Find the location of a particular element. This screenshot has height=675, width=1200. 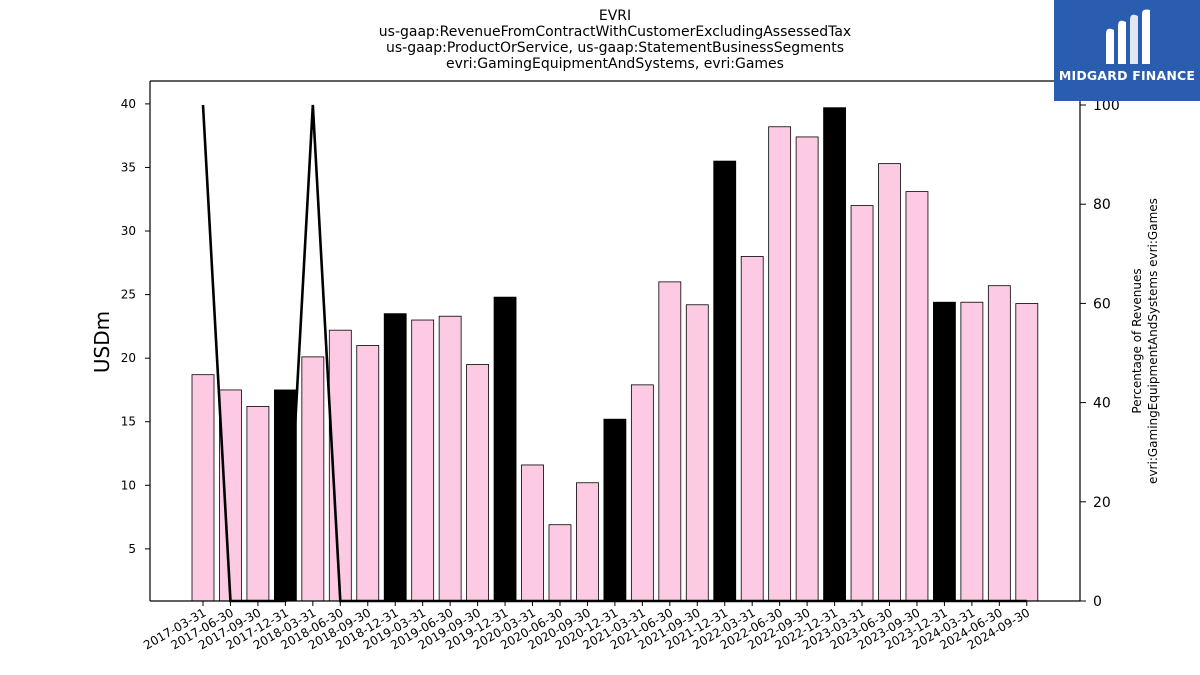

right-y-axis-ticks: 0 20 40 60 80 100 is located at coordinates (1100, 354).